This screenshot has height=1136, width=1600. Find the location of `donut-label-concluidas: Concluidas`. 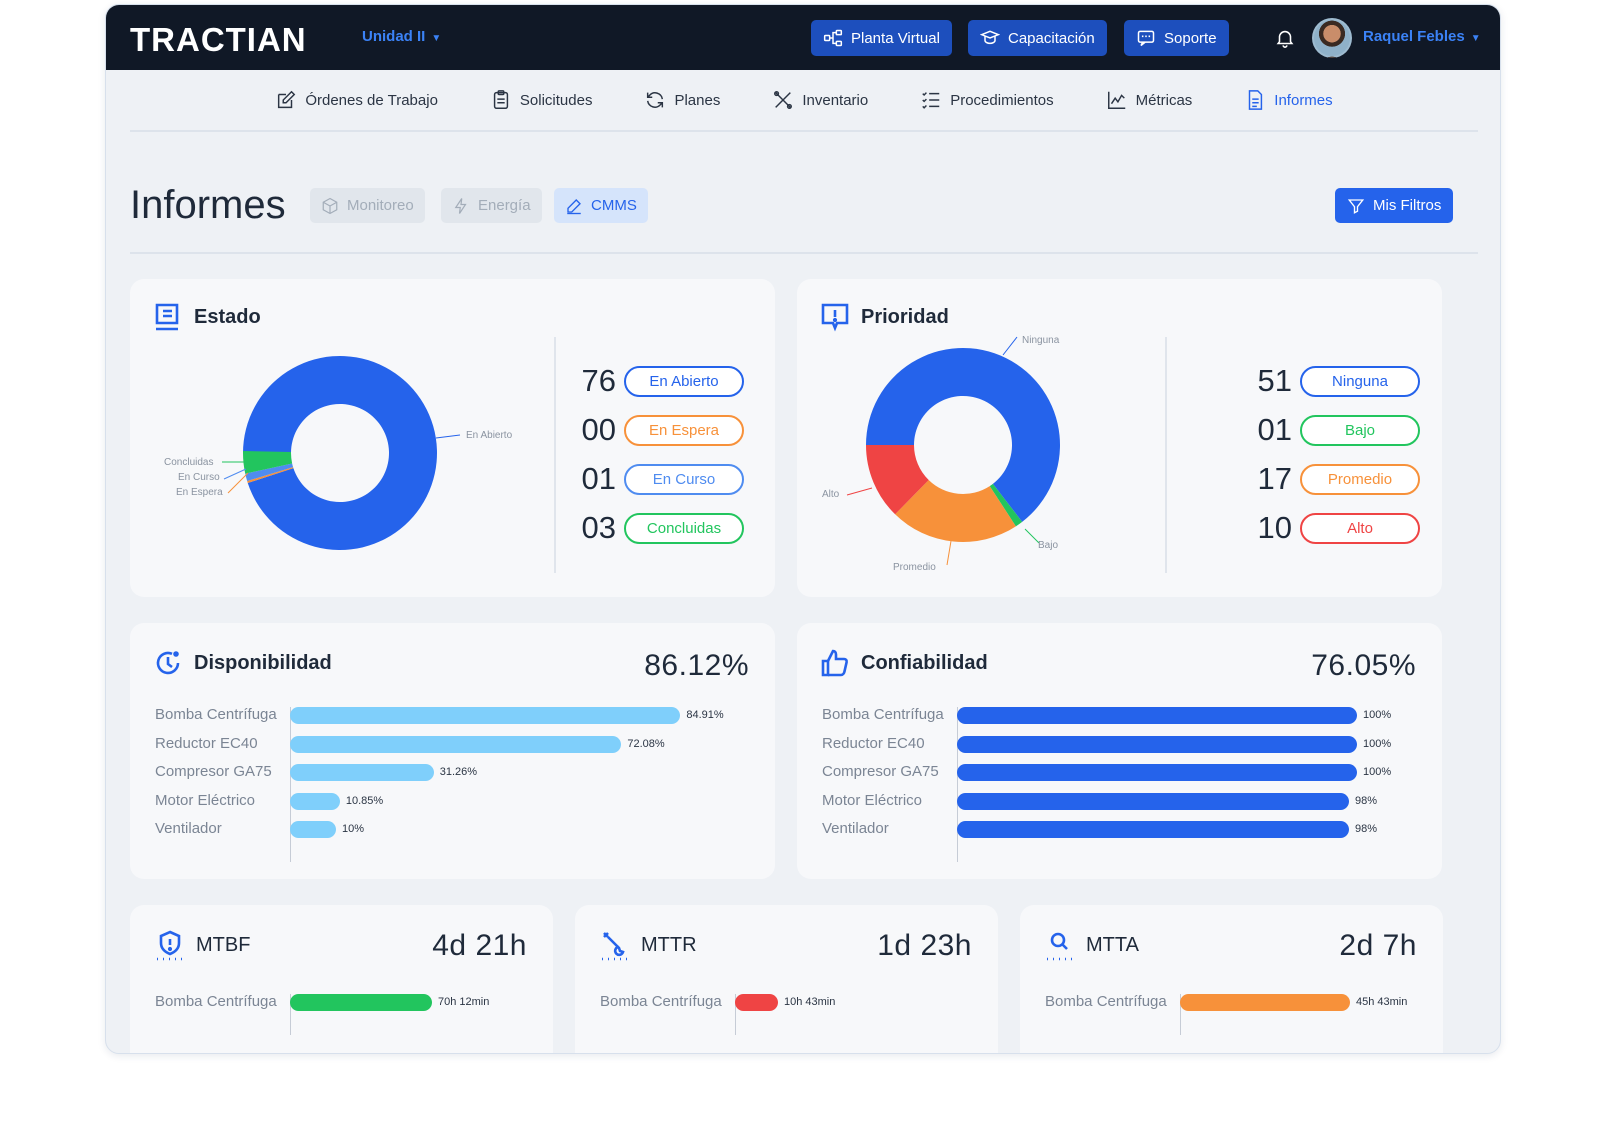

donut-label-concluidas: Concluidas is located at coordinates (189, 462).